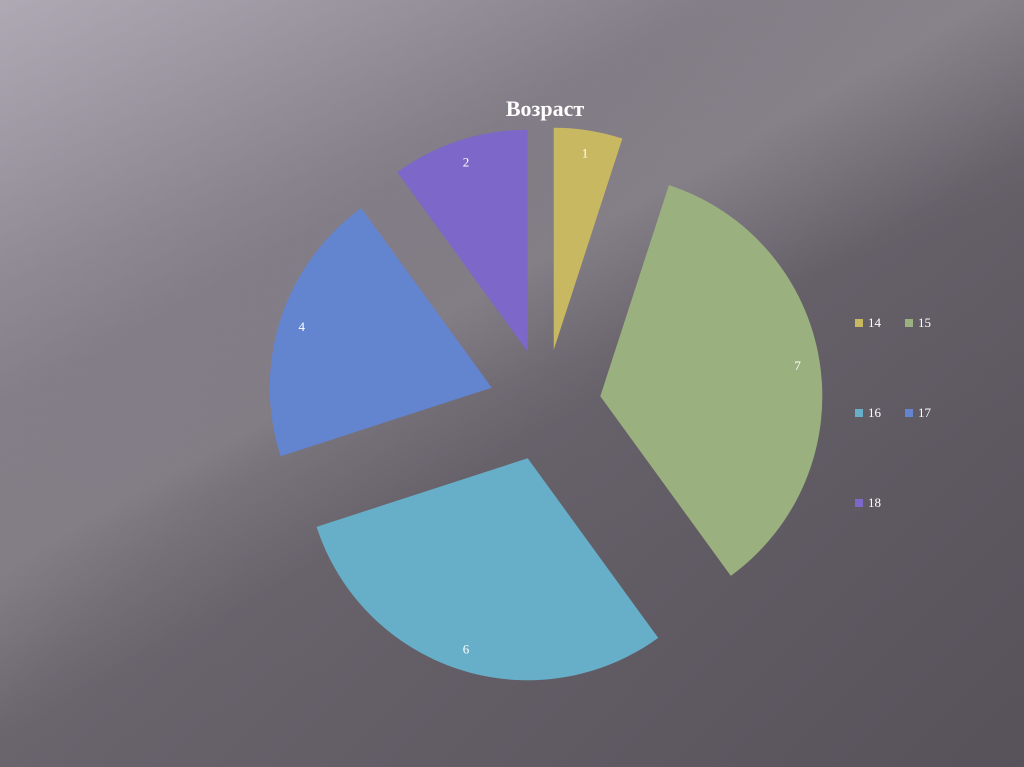 The width and height of the screenshot is (1024, 767). I want to click on legend-item-14: 14, so click(880, 323).